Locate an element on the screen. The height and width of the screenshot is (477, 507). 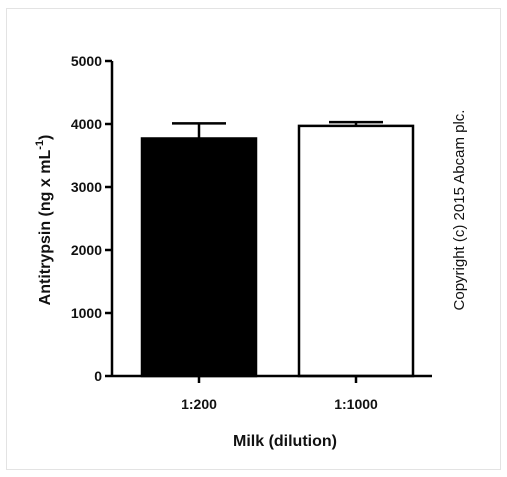
x-tick-label-1:1000: 1:1000 is located at coordinates (356, 404).